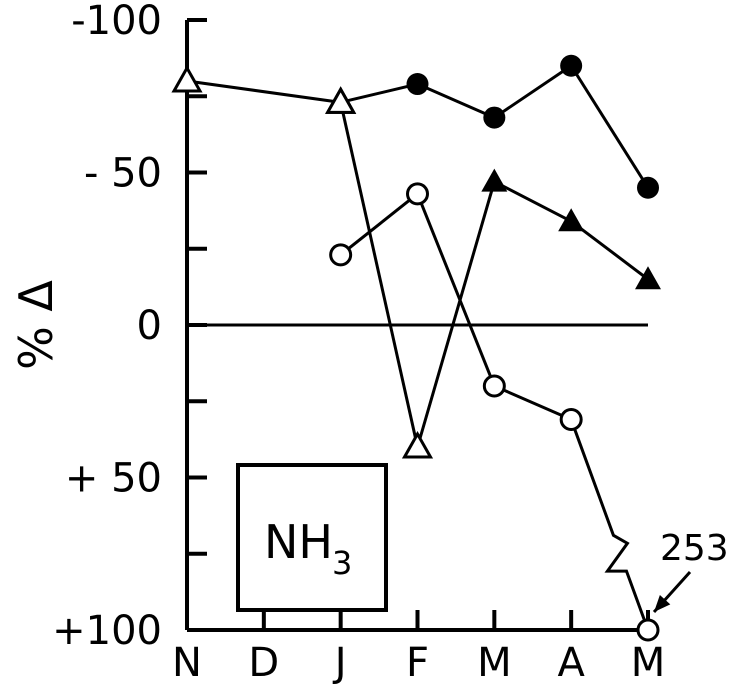 The image size is (742, 686). What do you see at coordinates (113, 479) in the screenshot?
I see `y-tick-label: + 50` at bounding box center [113, 479].